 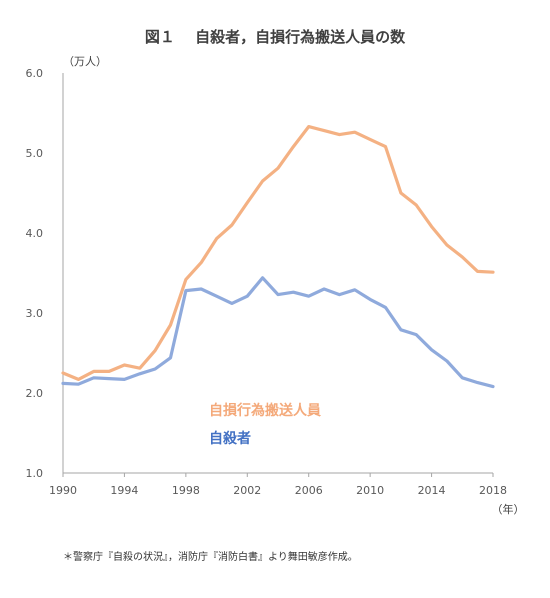 I want to click on x-axis-unit: （年）, so click(x=508, y=509).